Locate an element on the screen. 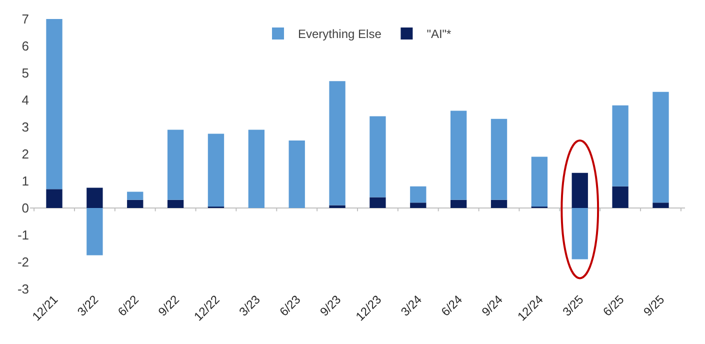  y-tick-label: 6 is located at coordinates (25, 46).